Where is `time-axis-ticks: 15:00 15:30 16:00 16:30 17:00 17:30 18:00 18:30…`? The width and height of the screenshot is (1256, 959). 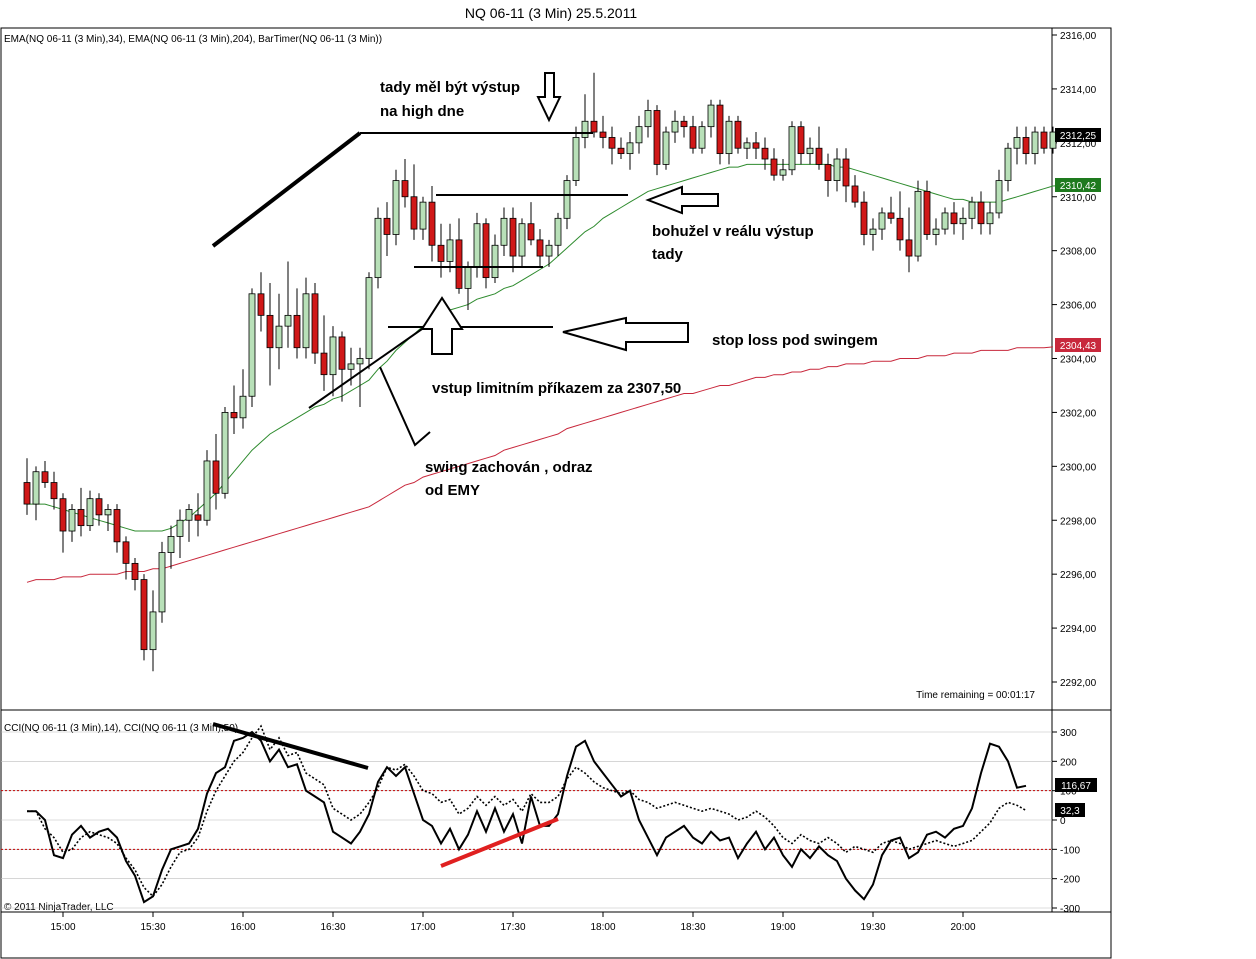
time-axis-ticks: 15:00 15:30 16:00 16:30 17:00 17:30 18:00 18:30… is located at coordinates (513, 922).